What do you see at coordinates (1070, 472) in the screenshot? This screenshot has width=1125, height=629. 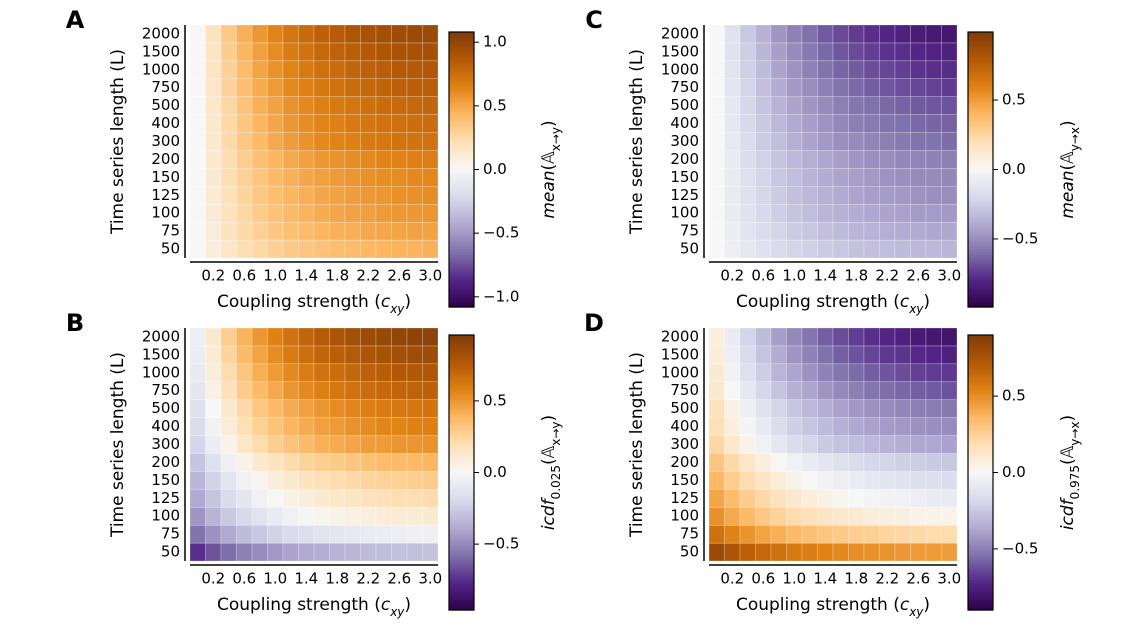 I see `axis-label: icdf0.975(𝔸y→x)` at bounding box center [1070, 472].